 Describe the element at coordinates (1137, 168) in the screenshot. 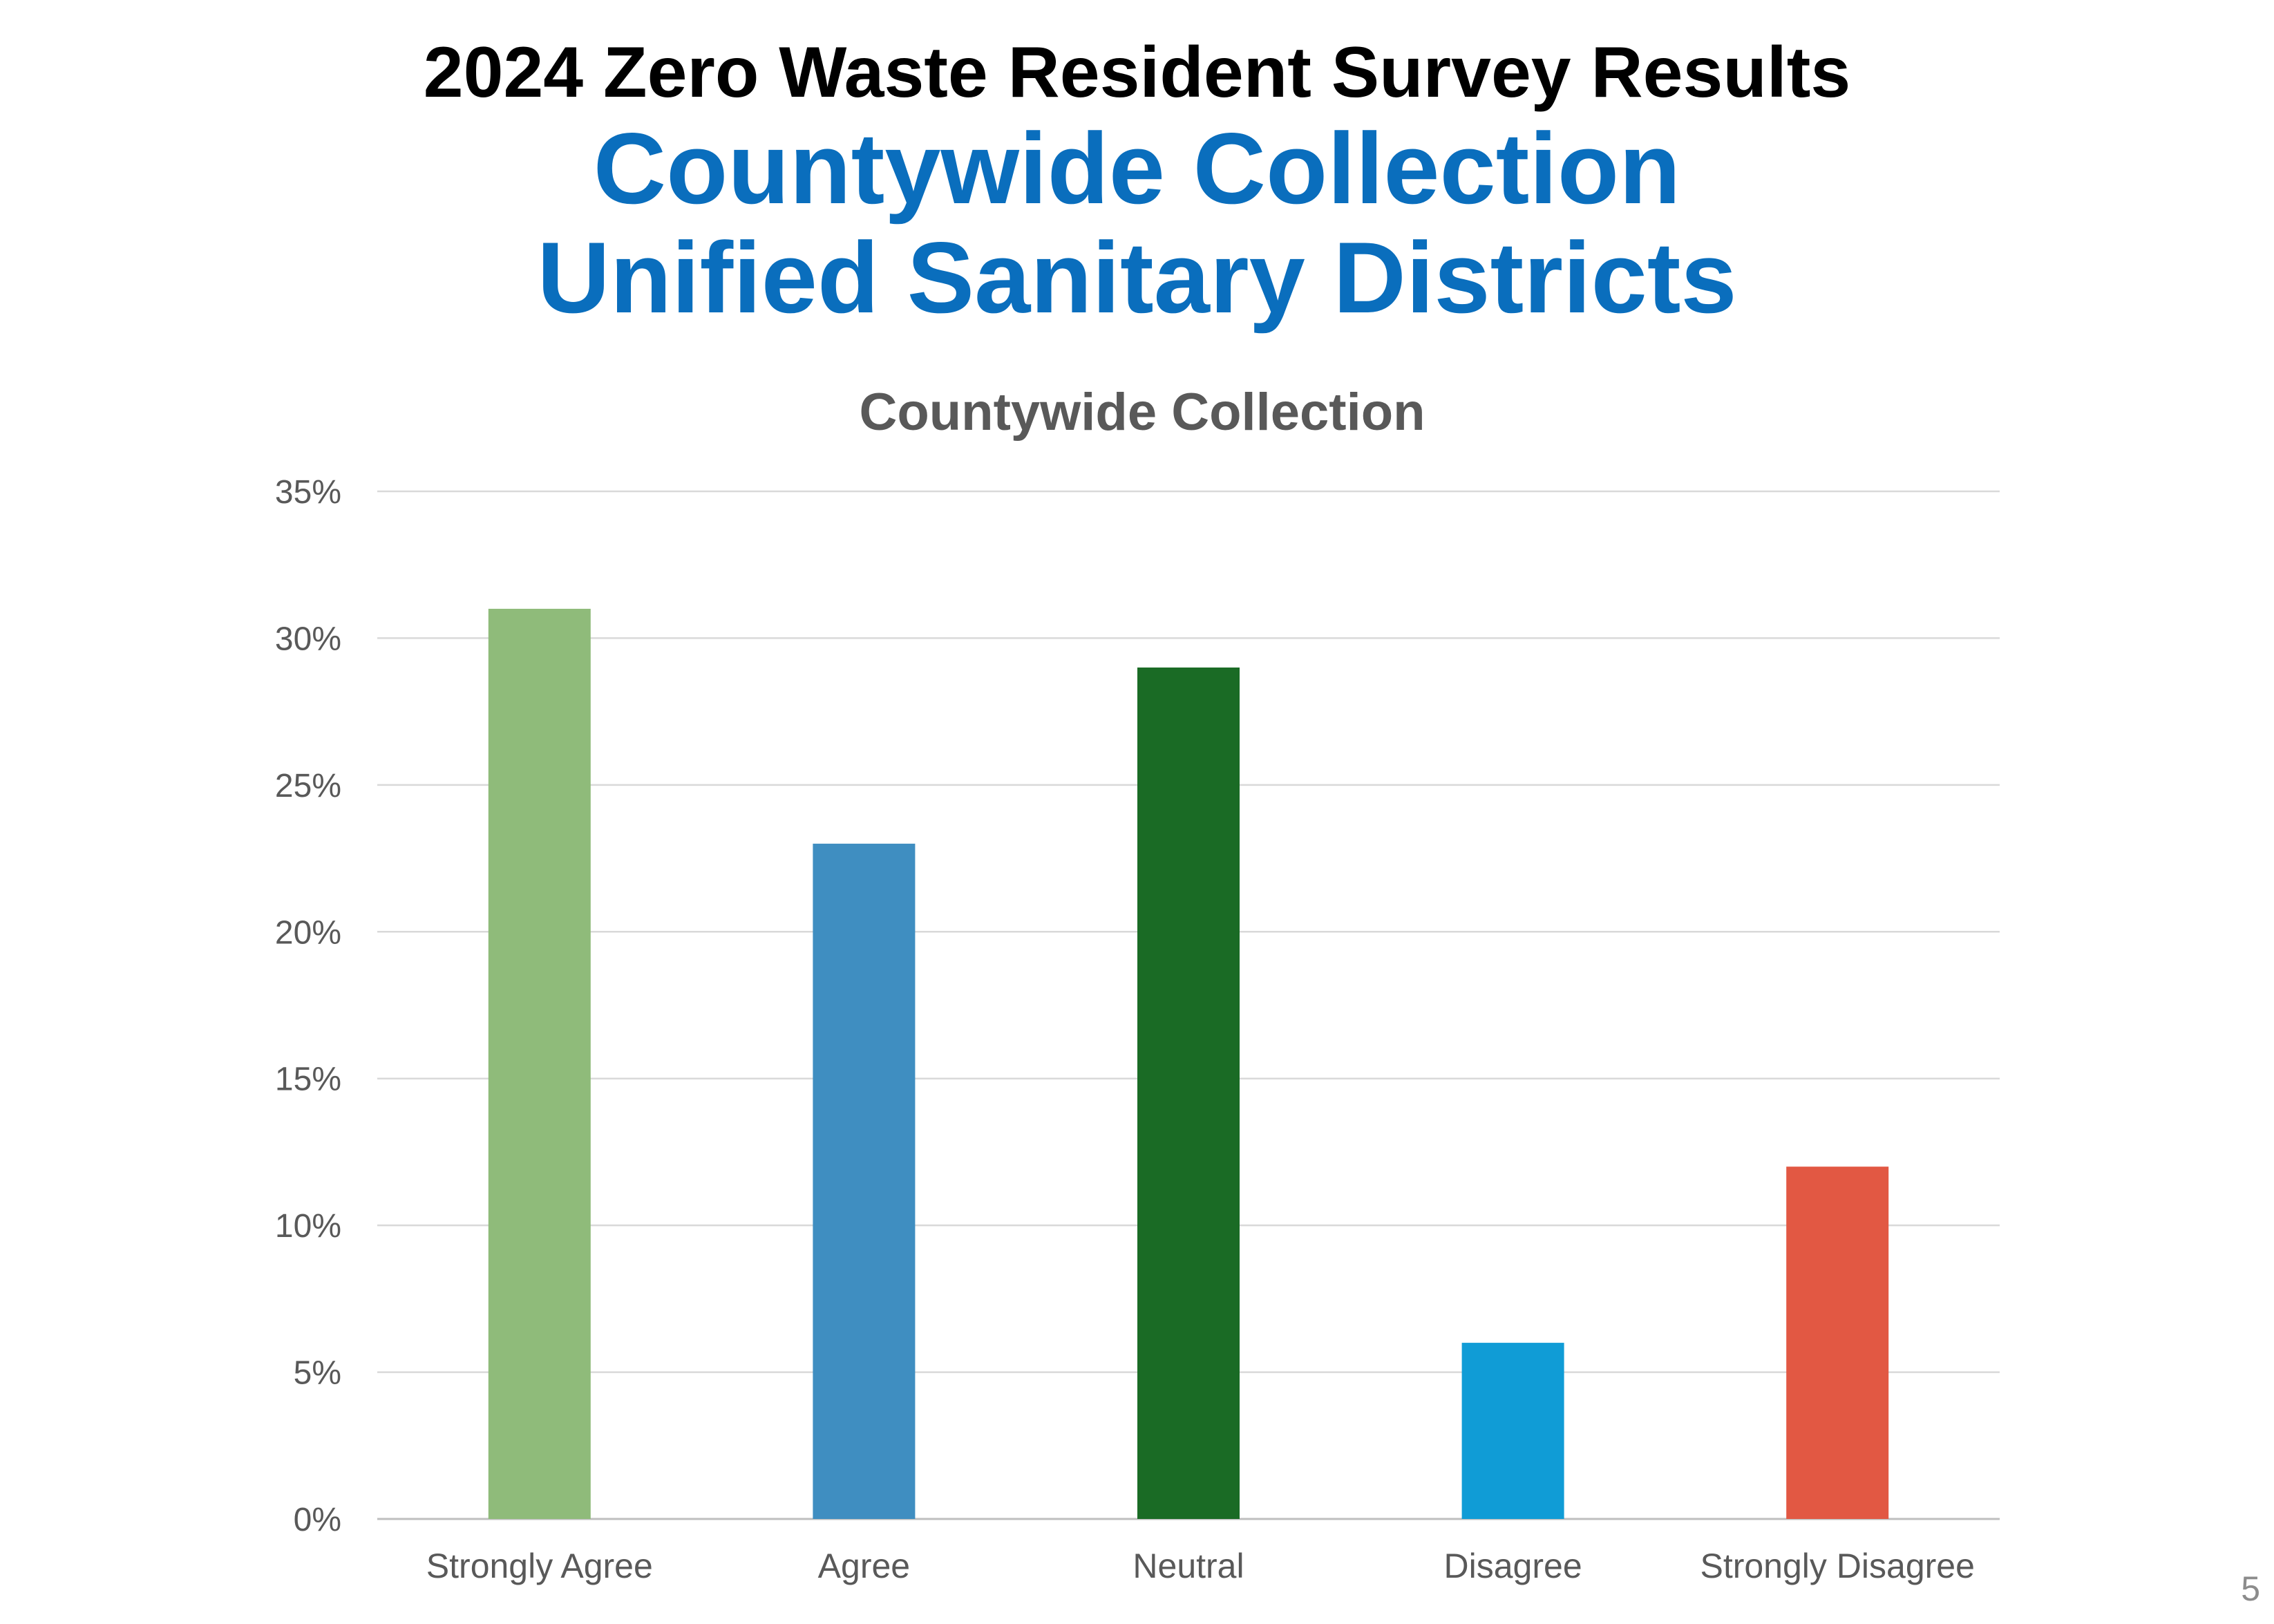

I see `slide-subtitle-line-1: Countywide Collection` at that location.